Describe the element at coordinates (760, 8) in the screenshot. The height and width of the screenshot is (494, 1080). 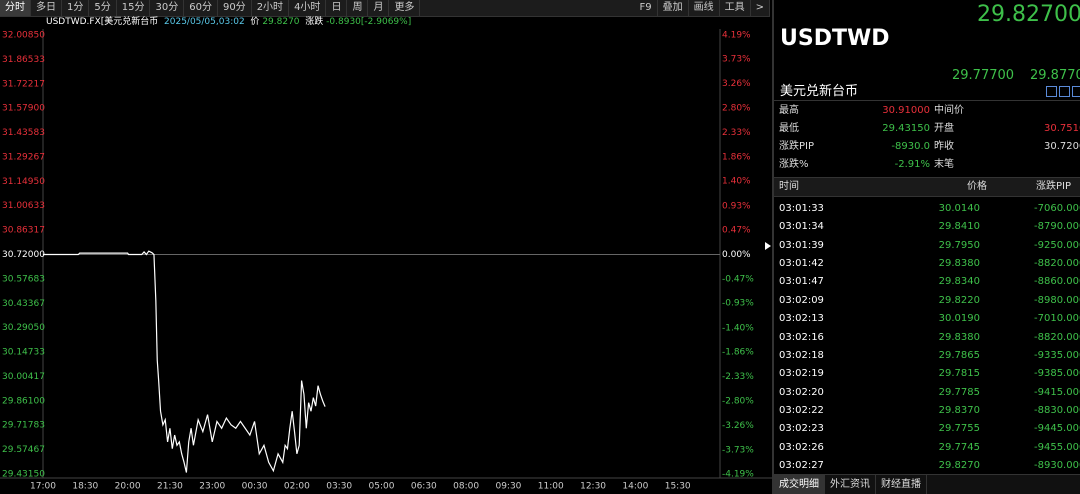
I see `tool-button: >` at that location.